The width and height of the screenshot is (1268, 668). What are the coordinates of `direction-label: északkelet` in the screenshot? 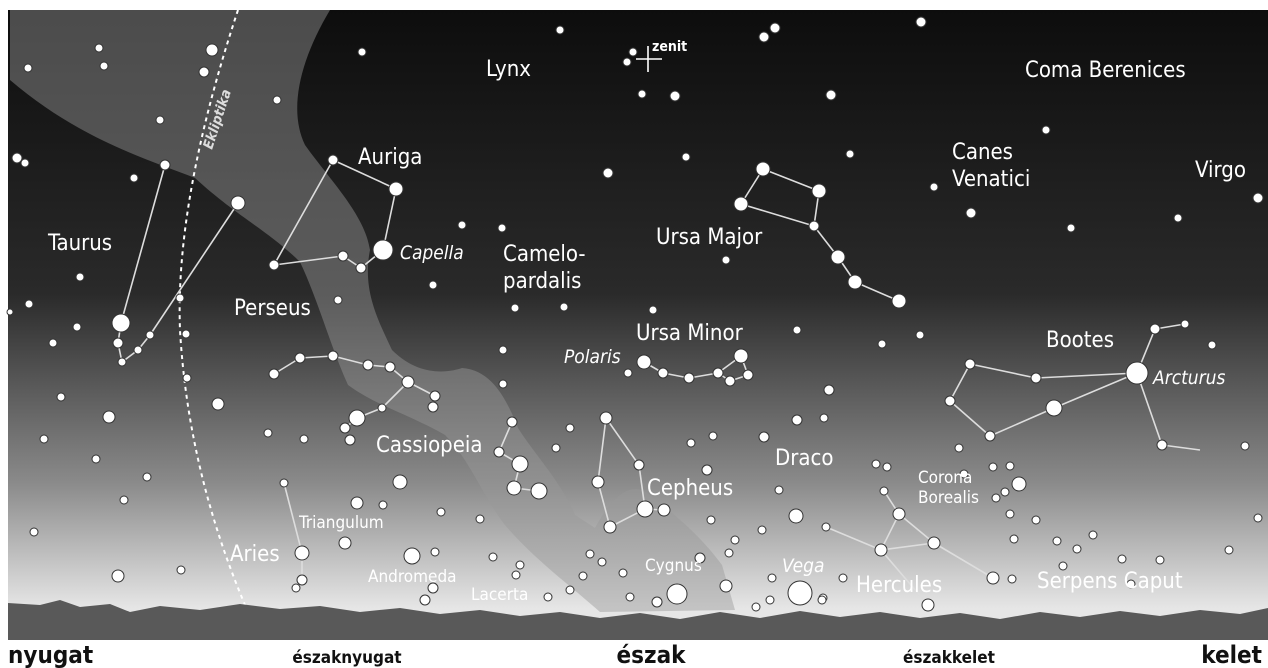 It's located at (949, 658).